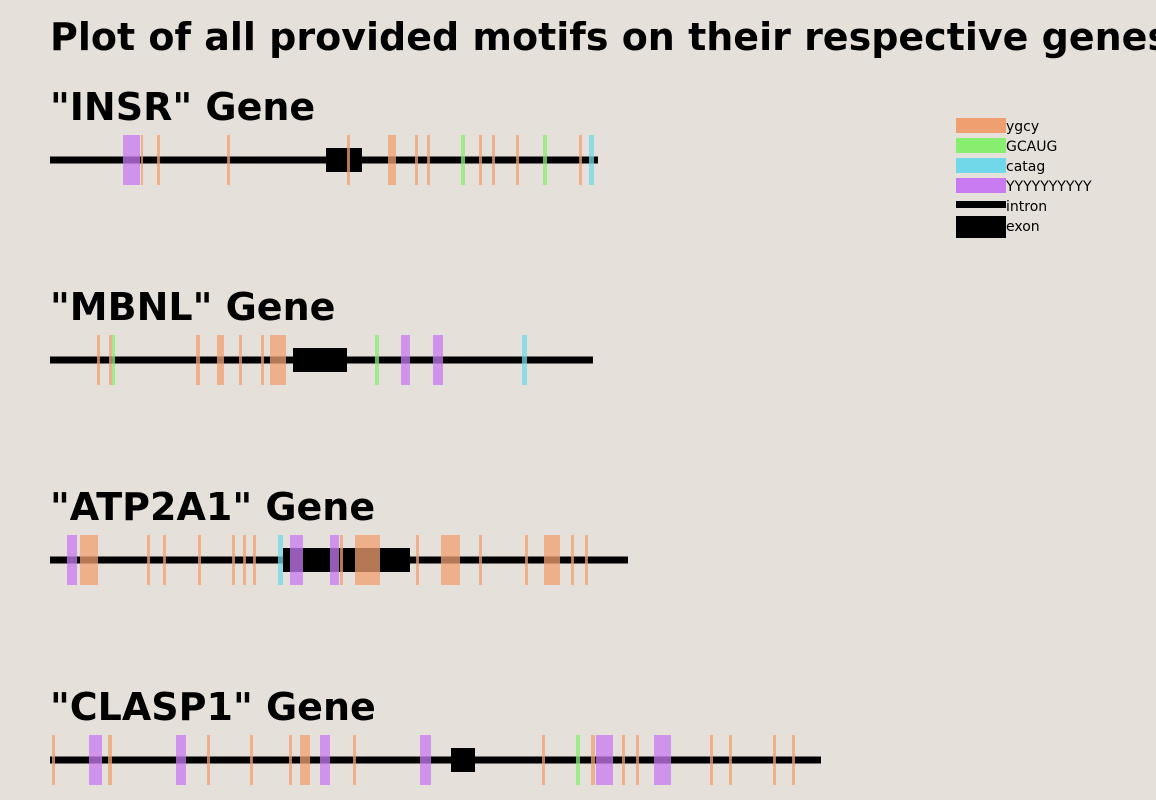 Image resolution: width=1156 pixels, height=800 pixels. I want to click on legend-swatch-YYYYYYYYYY, so click(981, 185).